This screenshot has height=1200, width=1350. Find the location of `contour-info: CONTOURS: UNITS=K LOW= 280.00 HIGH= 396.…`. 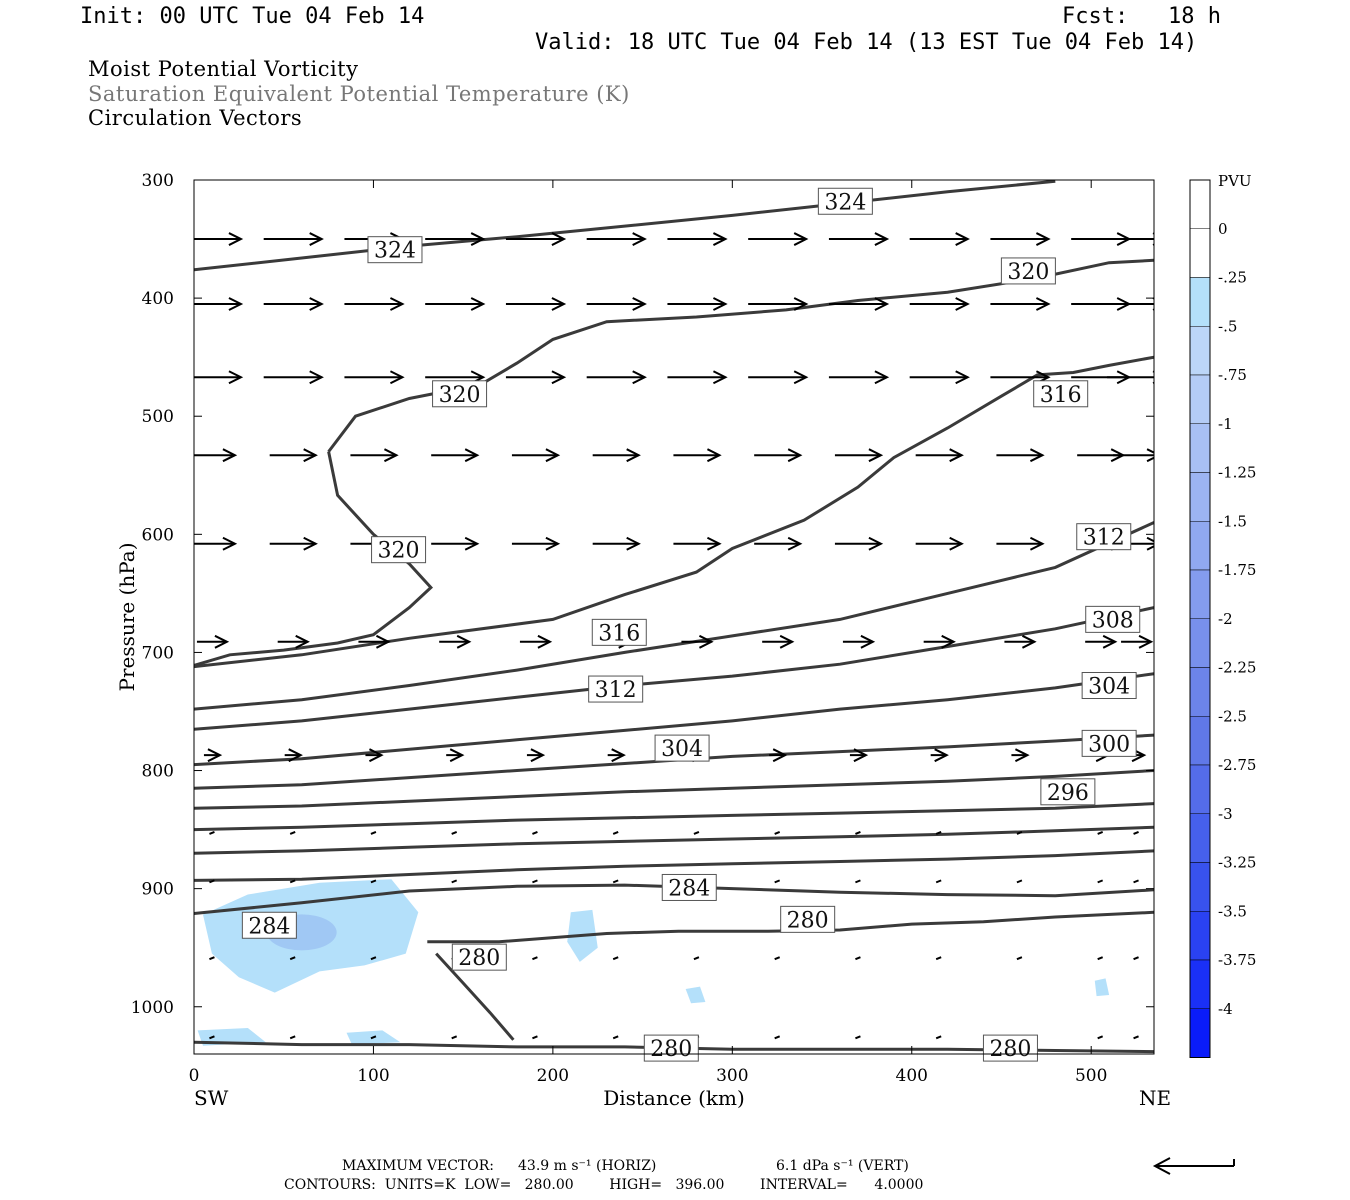

contour-info: CONTOURS: UNITS=K LOW= 280.00 HIGH= 396.… is located at coordinates (604, 1185).